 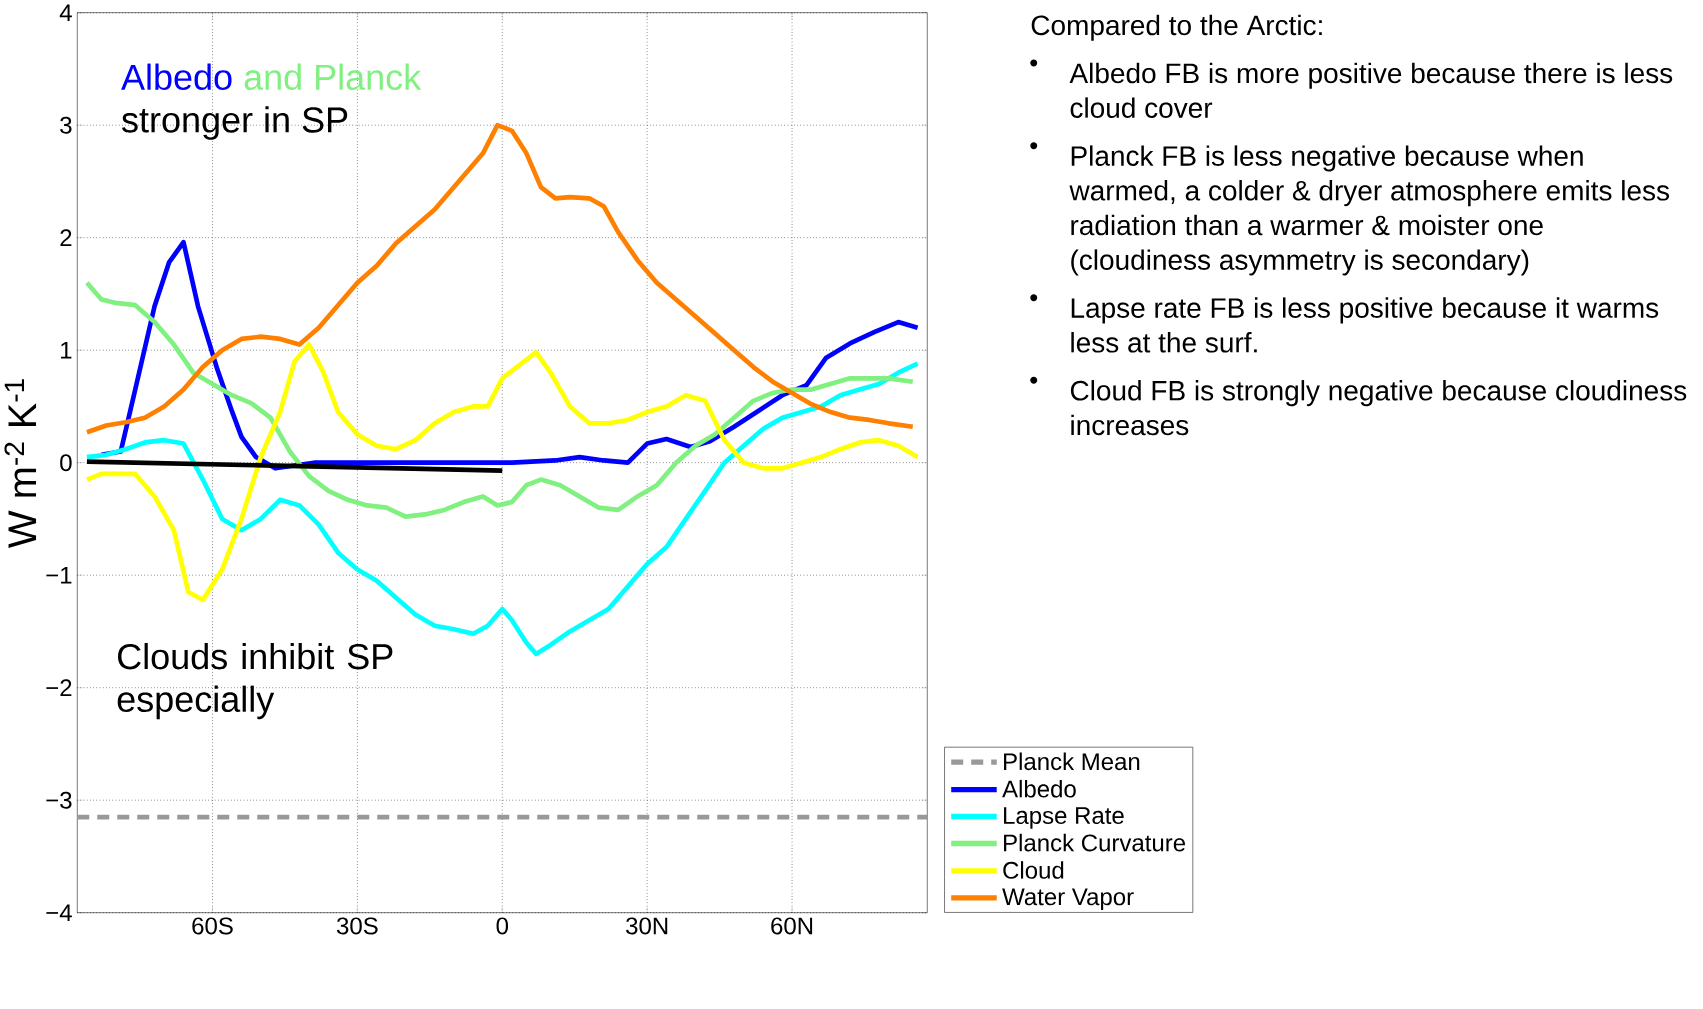 What do you see at coordinates (1064, 818) in the screenshot?
I see `legend-label: Lapse Rate` at bounding box center [1064, 818].